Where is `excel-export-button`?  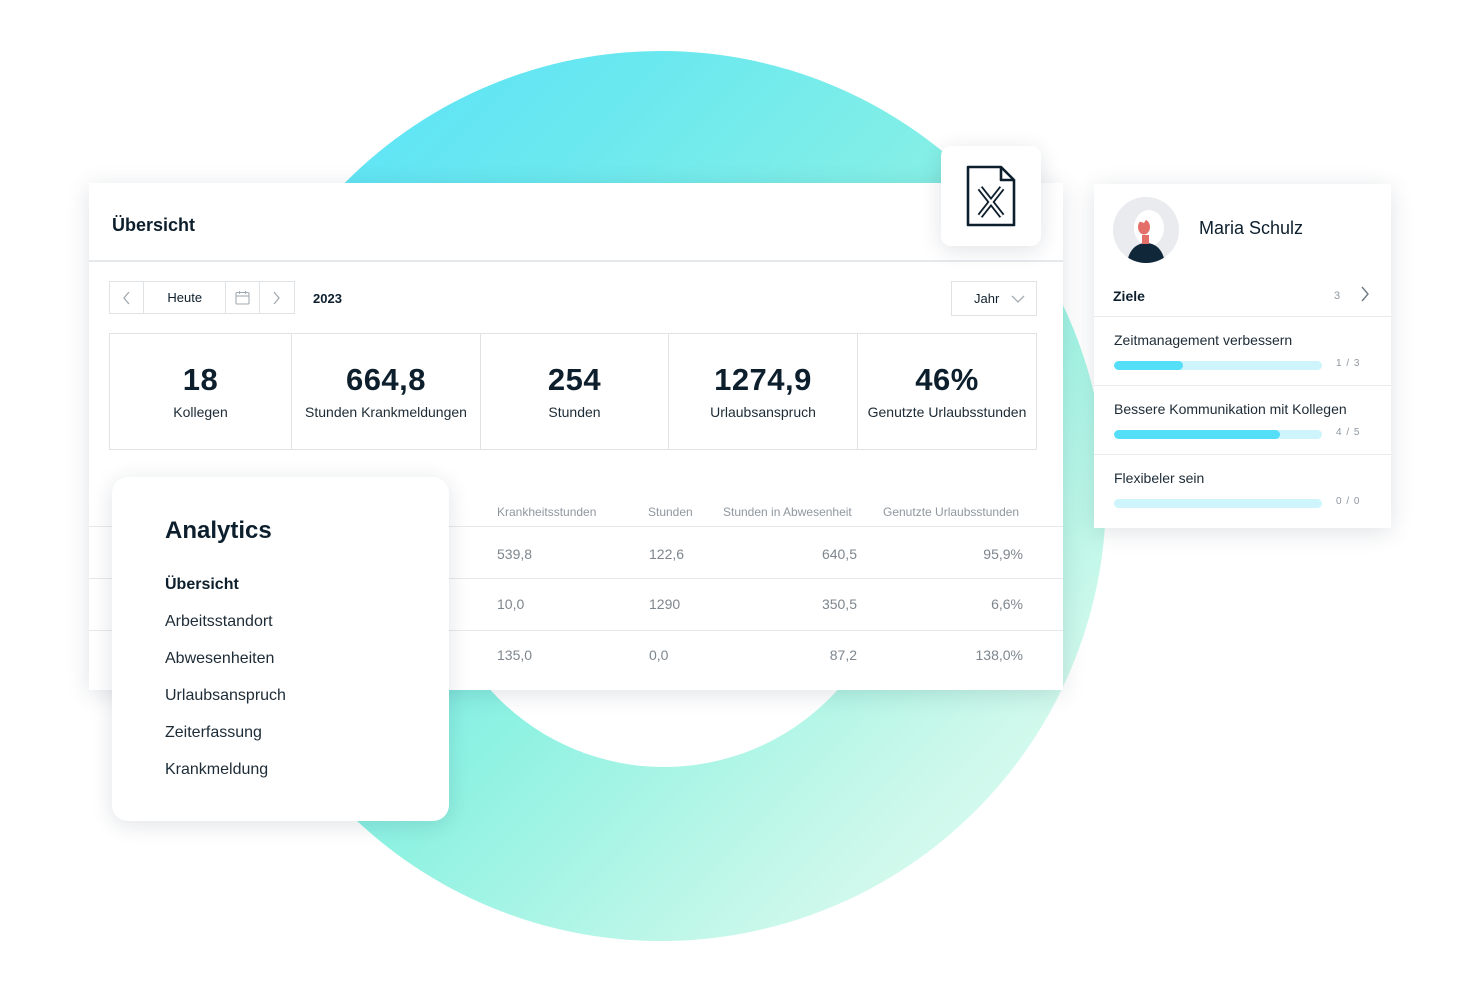
excel-export-button is located at coordinates (991, 196).